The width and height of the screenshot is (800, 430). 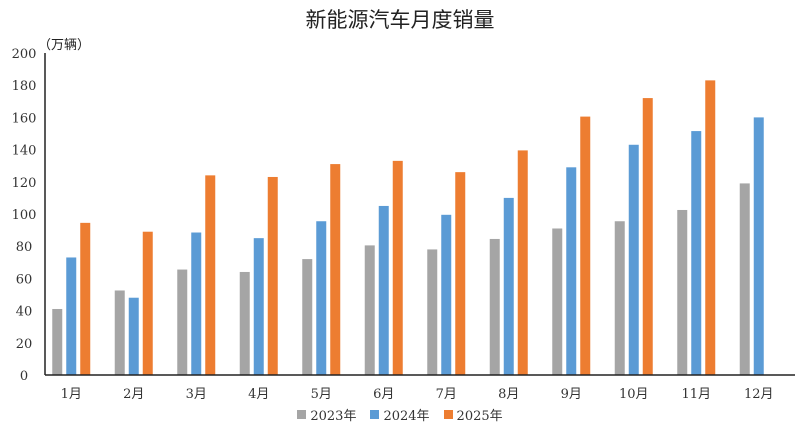 What do you see at coordinates (119, 332) in the screenshot?
I see `bar-2023年-2月` at bounding box center [119, 332].